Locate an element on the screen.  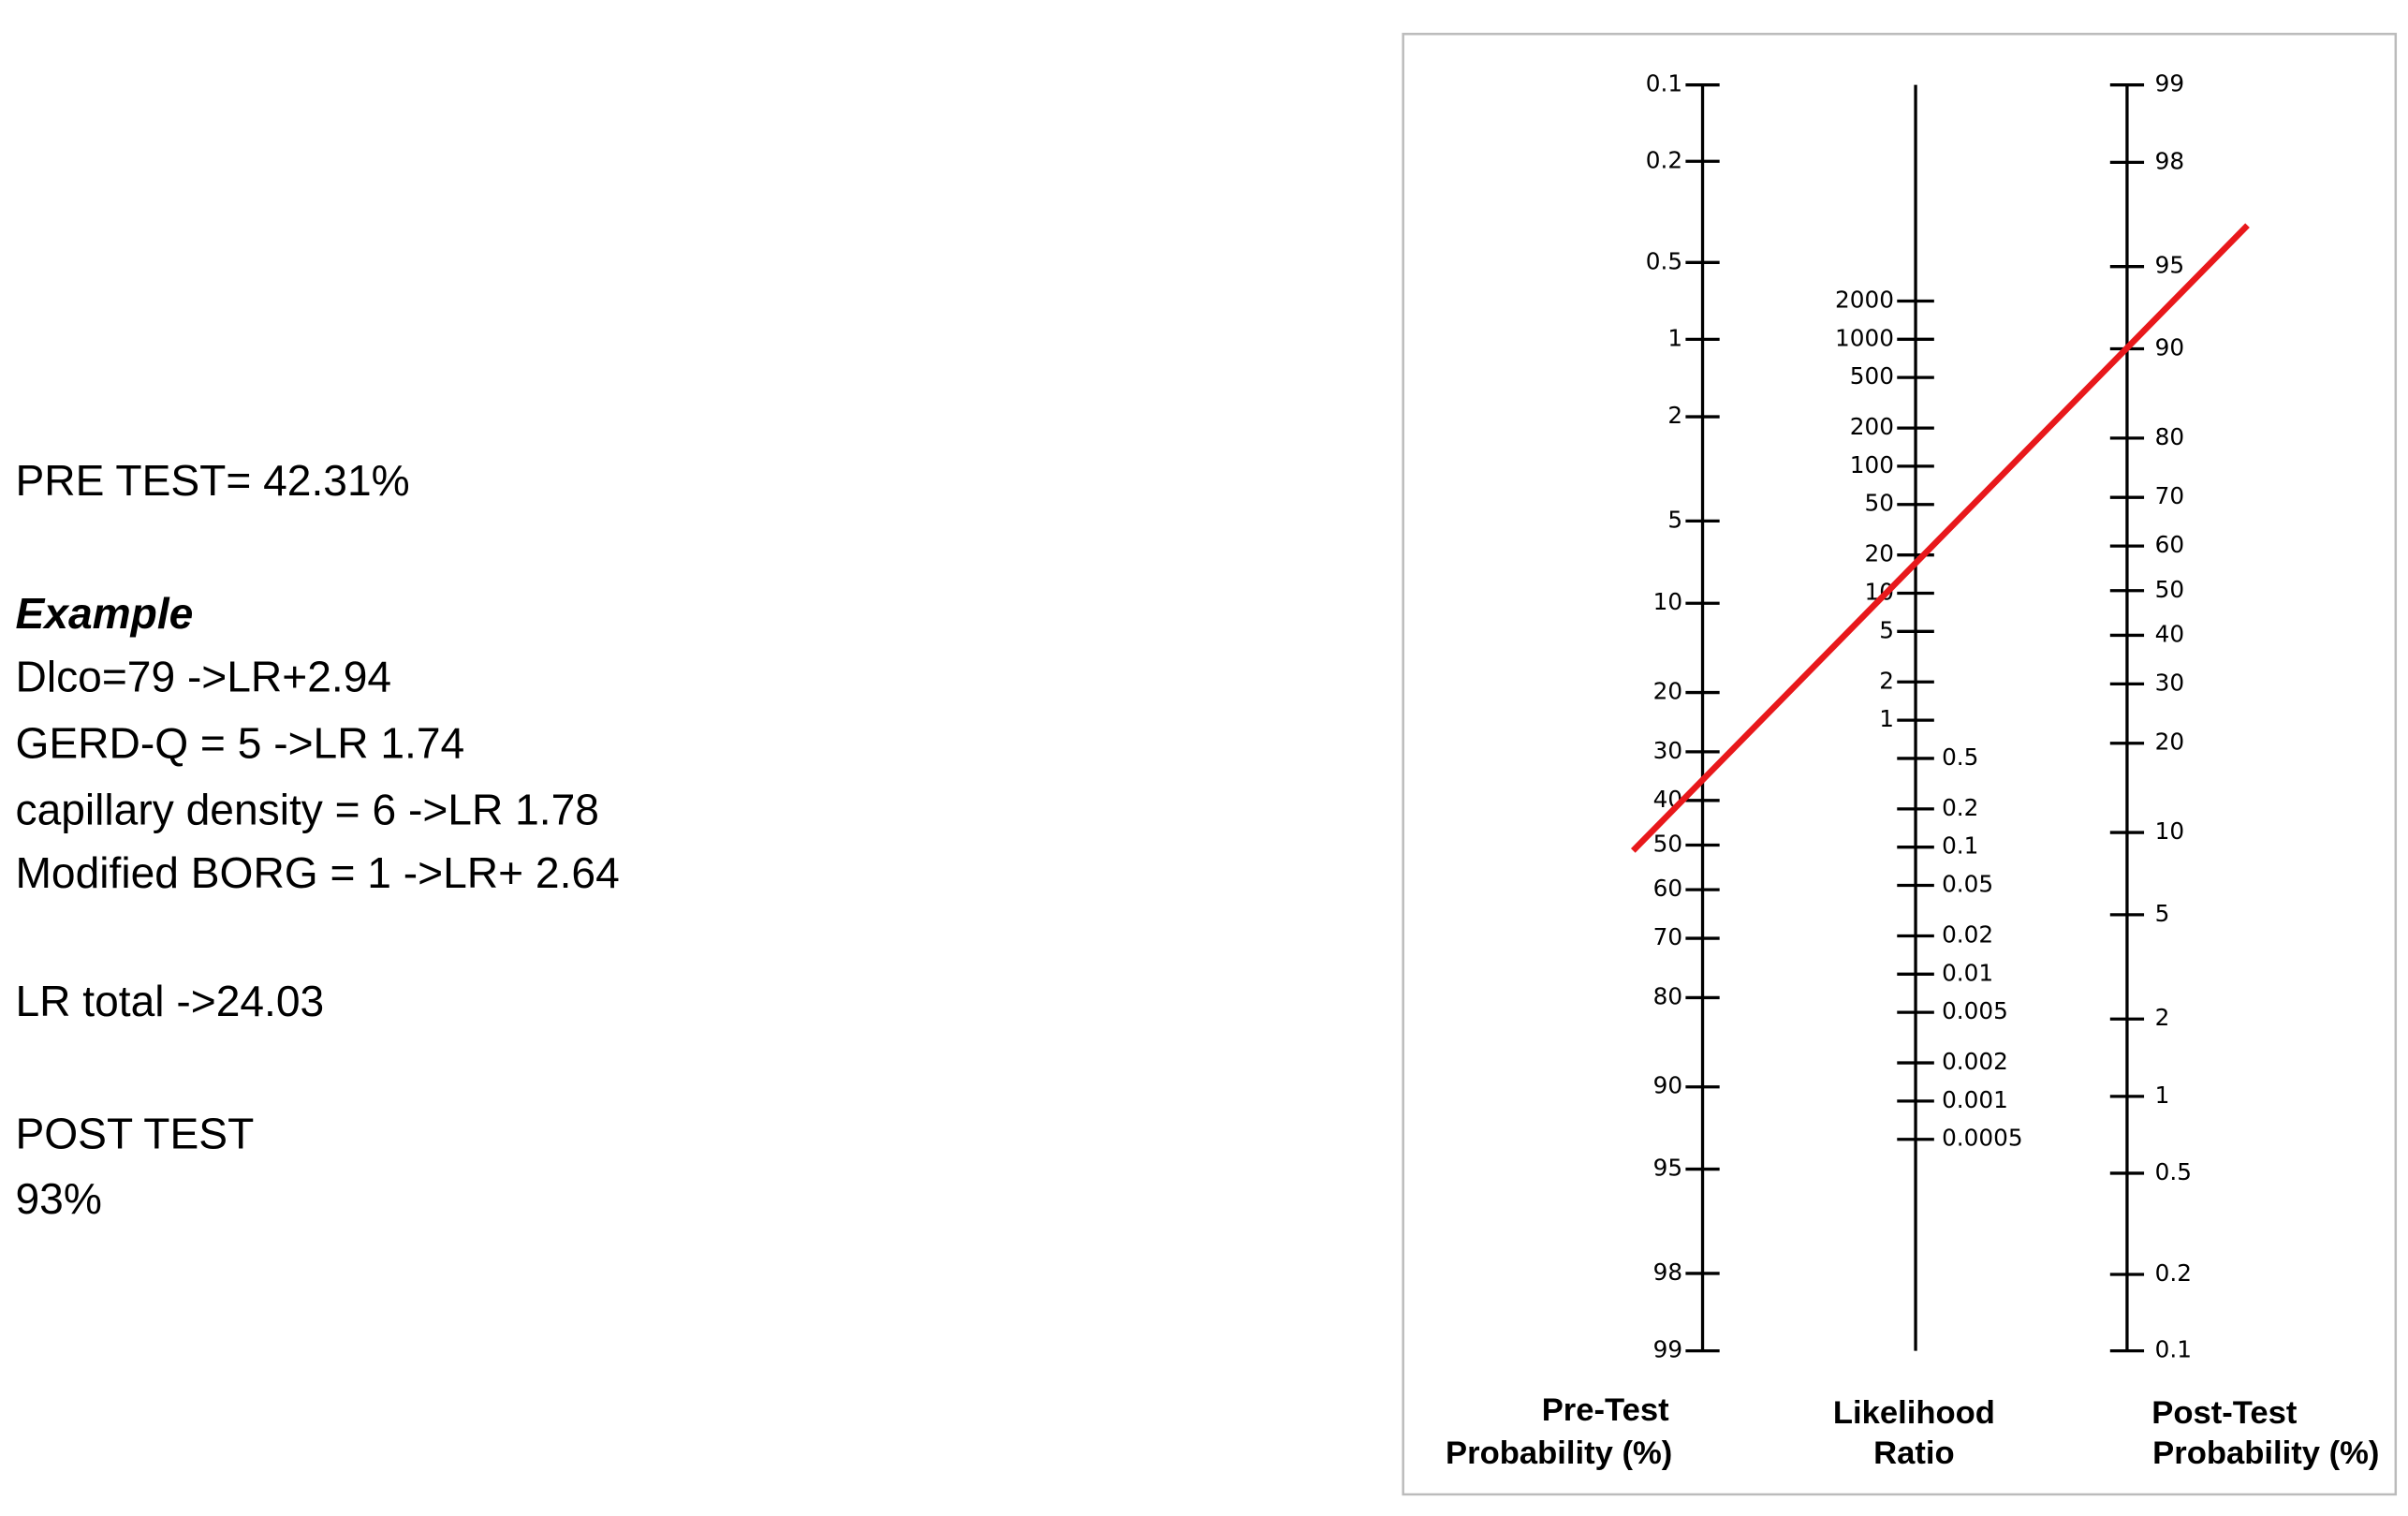
tick-label: 0.05 is located at coordinates (1967, 884).